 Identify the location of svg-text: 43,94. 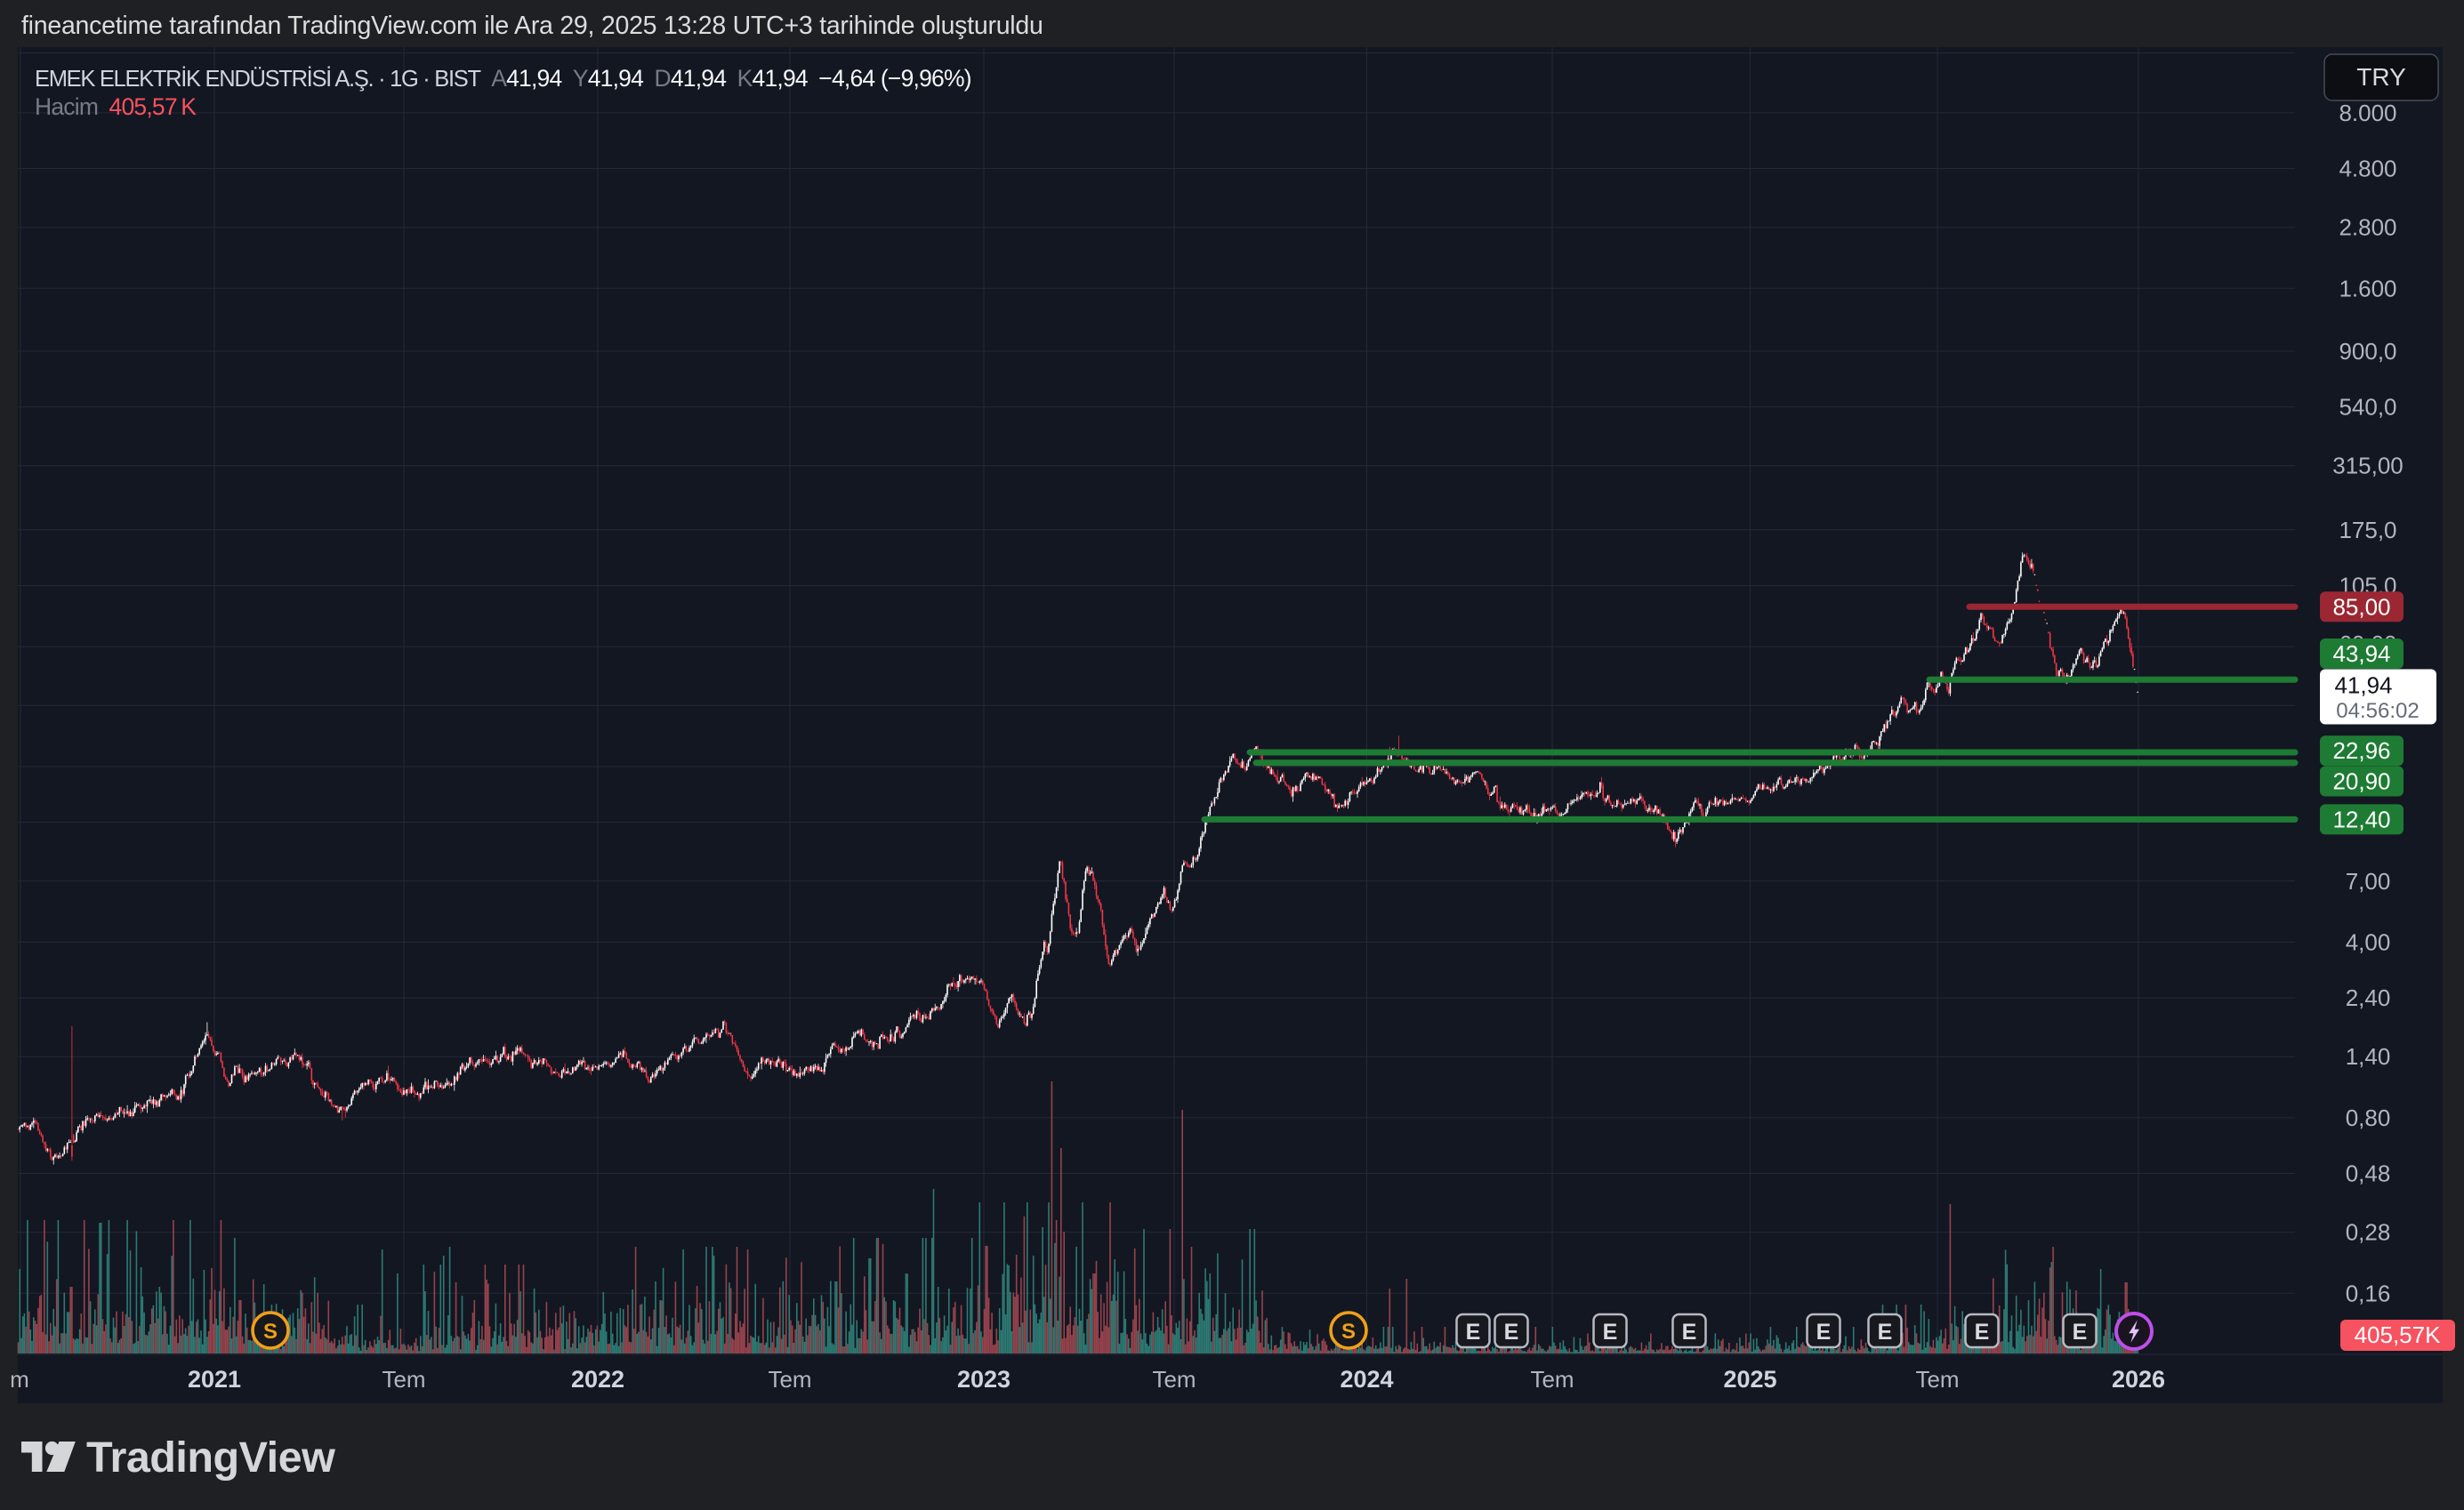
(2361, 653).